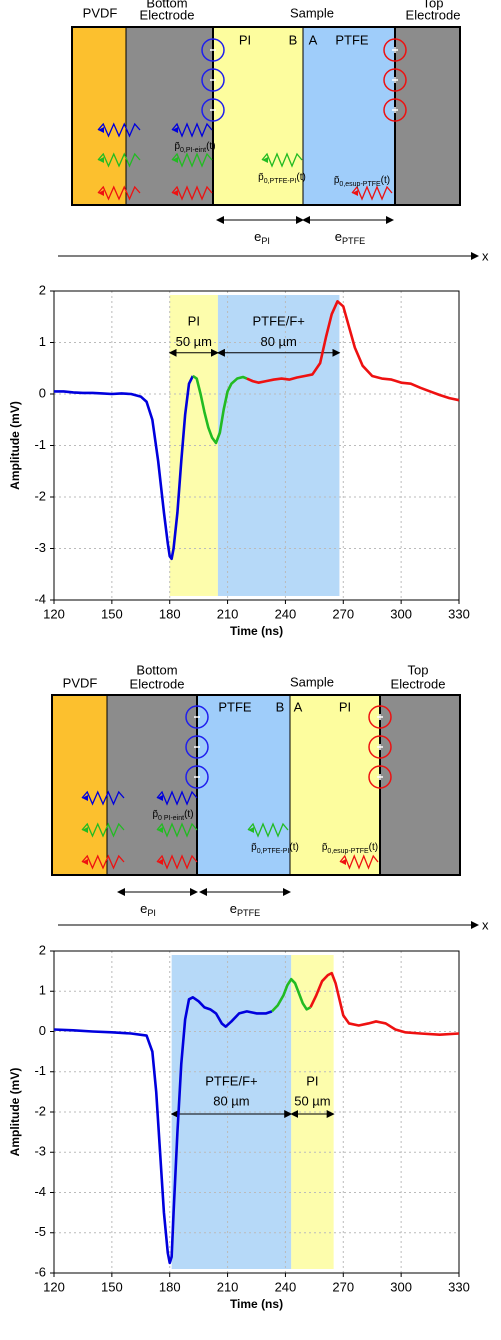  Describe the element at coordinates (40, 1110) in the screenshot. I see `y-tick-label: -2` at that location.